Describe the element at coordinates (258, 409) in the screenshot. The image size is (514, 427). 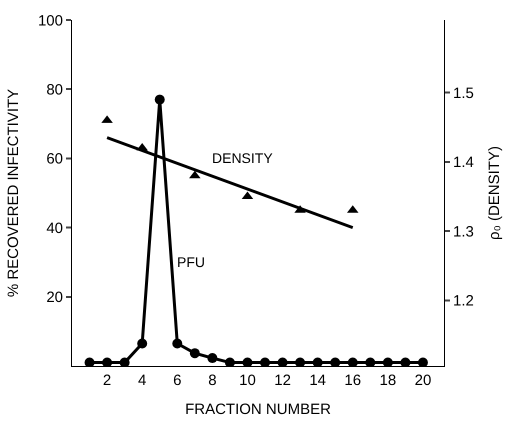
I see `x-axis-title: FRACTION NUMBER` at that location.